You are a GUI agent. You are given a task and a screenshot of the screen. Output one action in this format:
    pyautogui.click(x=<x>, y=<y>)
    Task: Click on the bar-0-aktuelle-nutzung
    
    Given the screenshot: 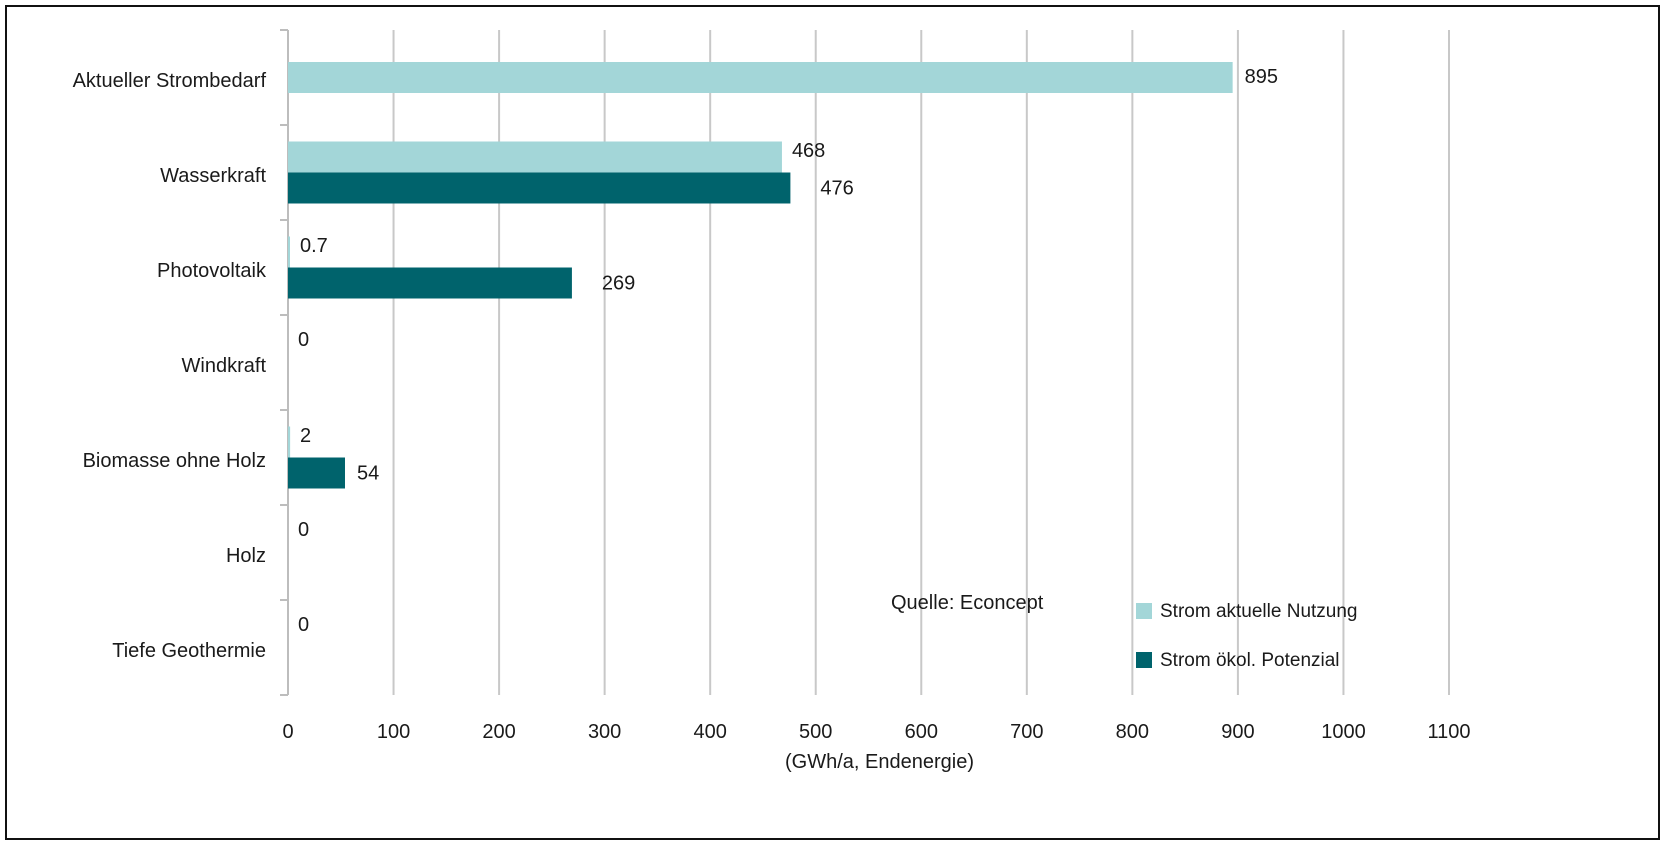 What is the action you would take?
    pyautogui.click(x=760, y=77)
    